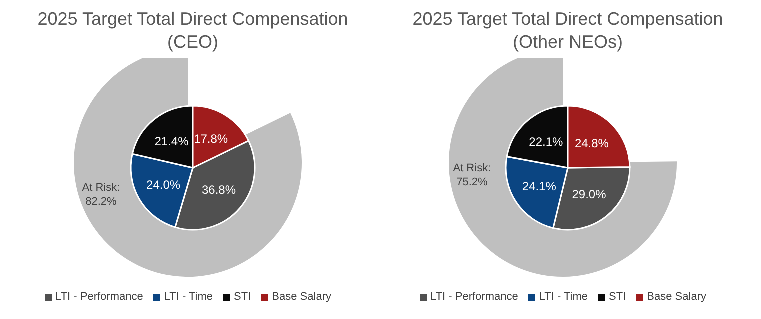 This screenshot has height=319, width=761. What do you see at coordinates (163, 185) in the screenshot?
I see `data-label: 24.0%` at bounding box center [163, 185].